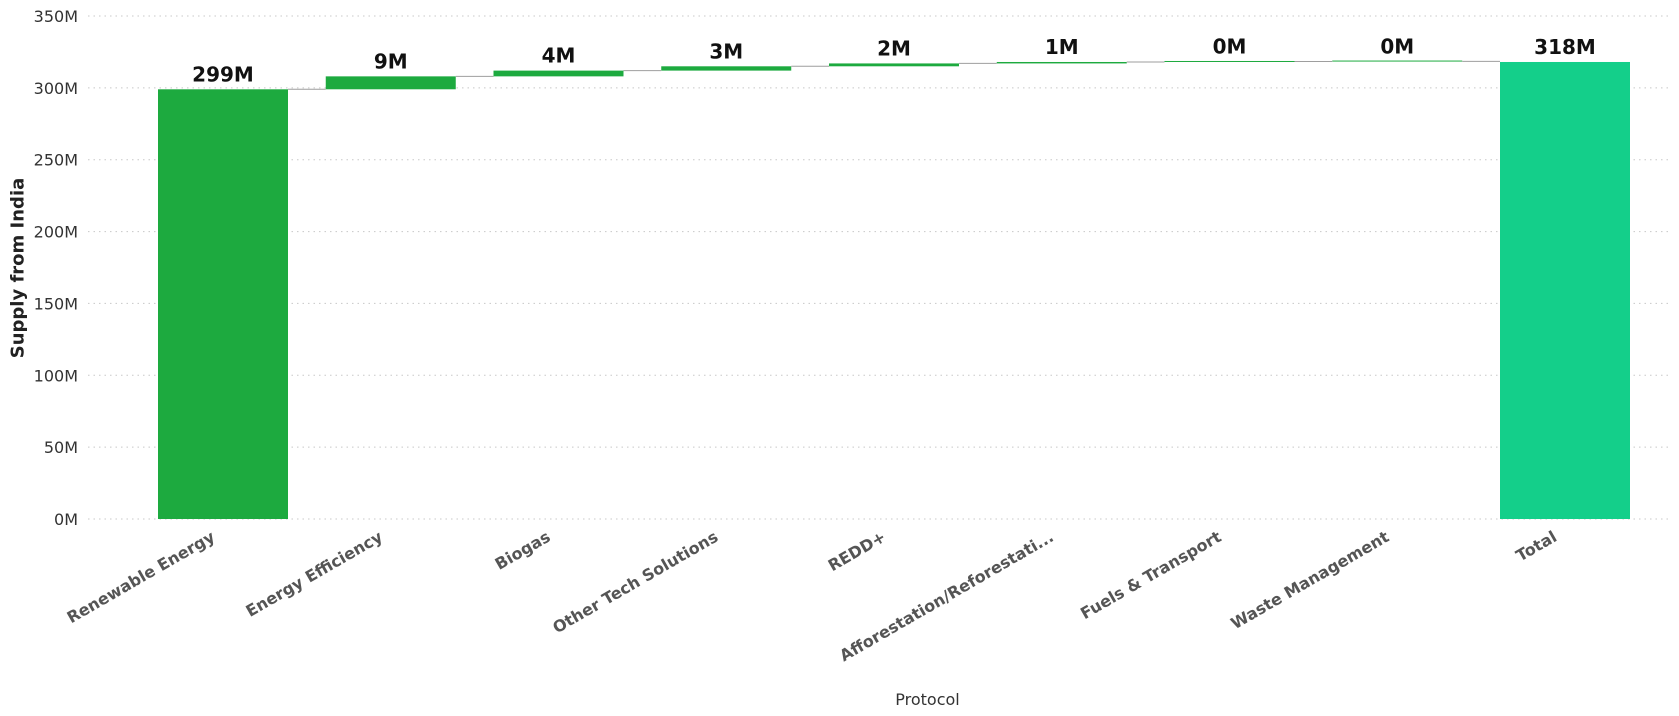  What do you see at coordinates (315, 574) in the screenshot?
I see `x-tick-label: Energy Efficiency` at bounding box center [315, 574].